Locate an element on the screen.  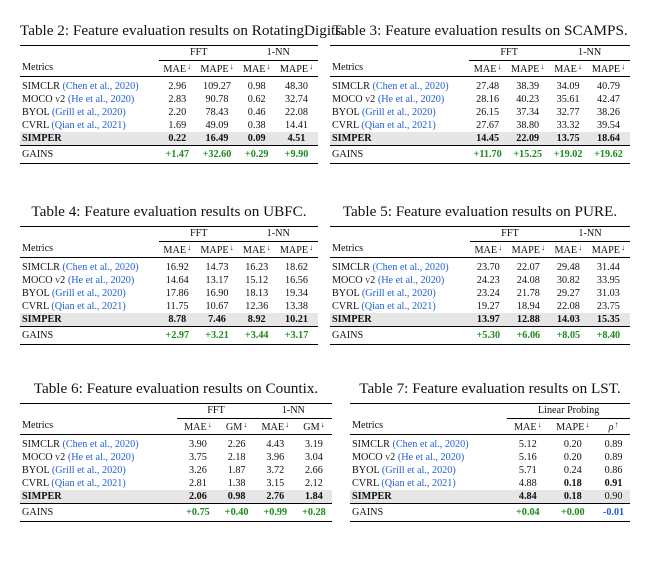
table-cell: 90.78 is located at coordinates (217, 99).